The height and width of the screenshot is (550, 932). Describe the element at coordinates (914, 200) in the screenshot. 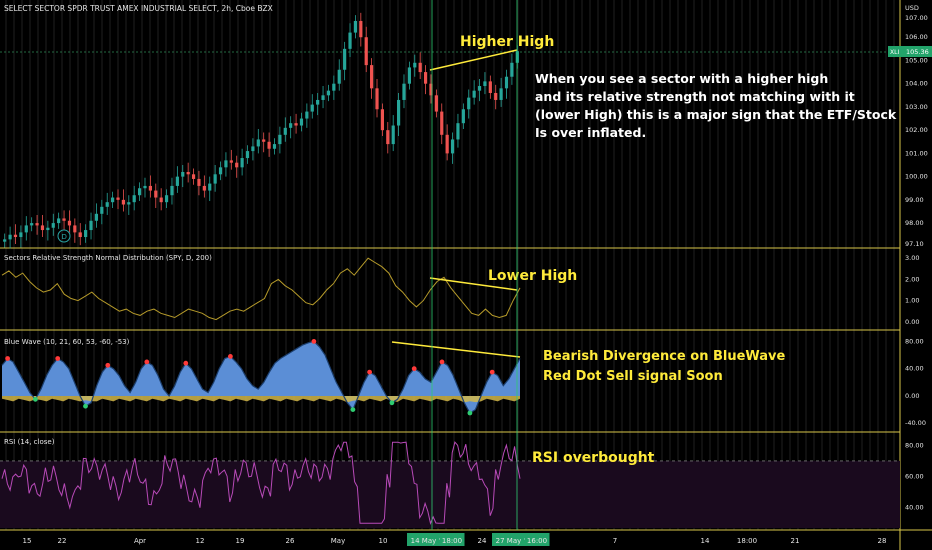

I see `y-tick: 99.00` at that location.